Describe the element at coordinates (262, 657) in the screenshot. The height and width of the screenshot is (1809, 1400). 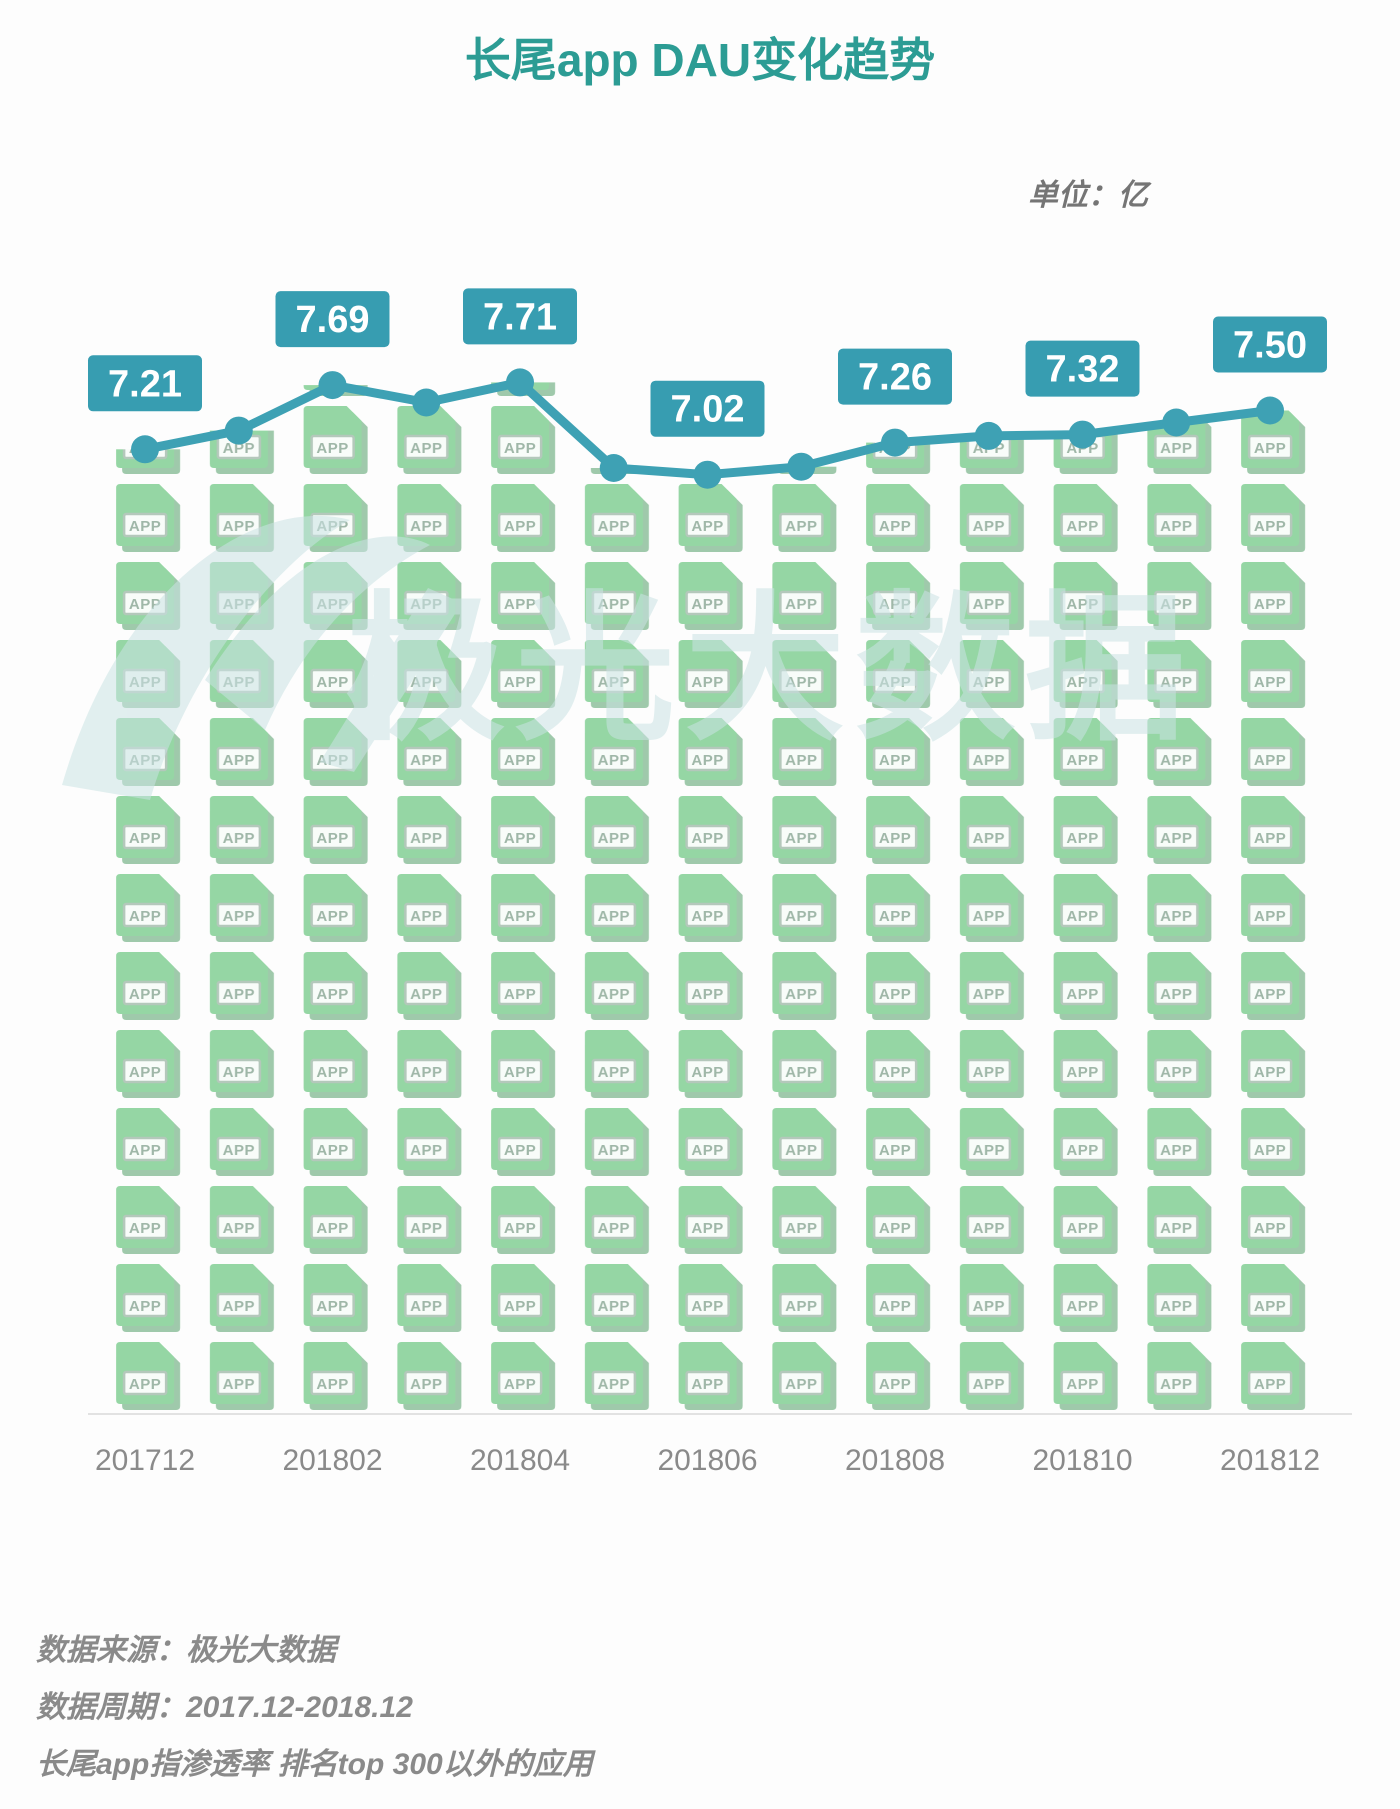
I see `watermark-logo-icon` at that location.